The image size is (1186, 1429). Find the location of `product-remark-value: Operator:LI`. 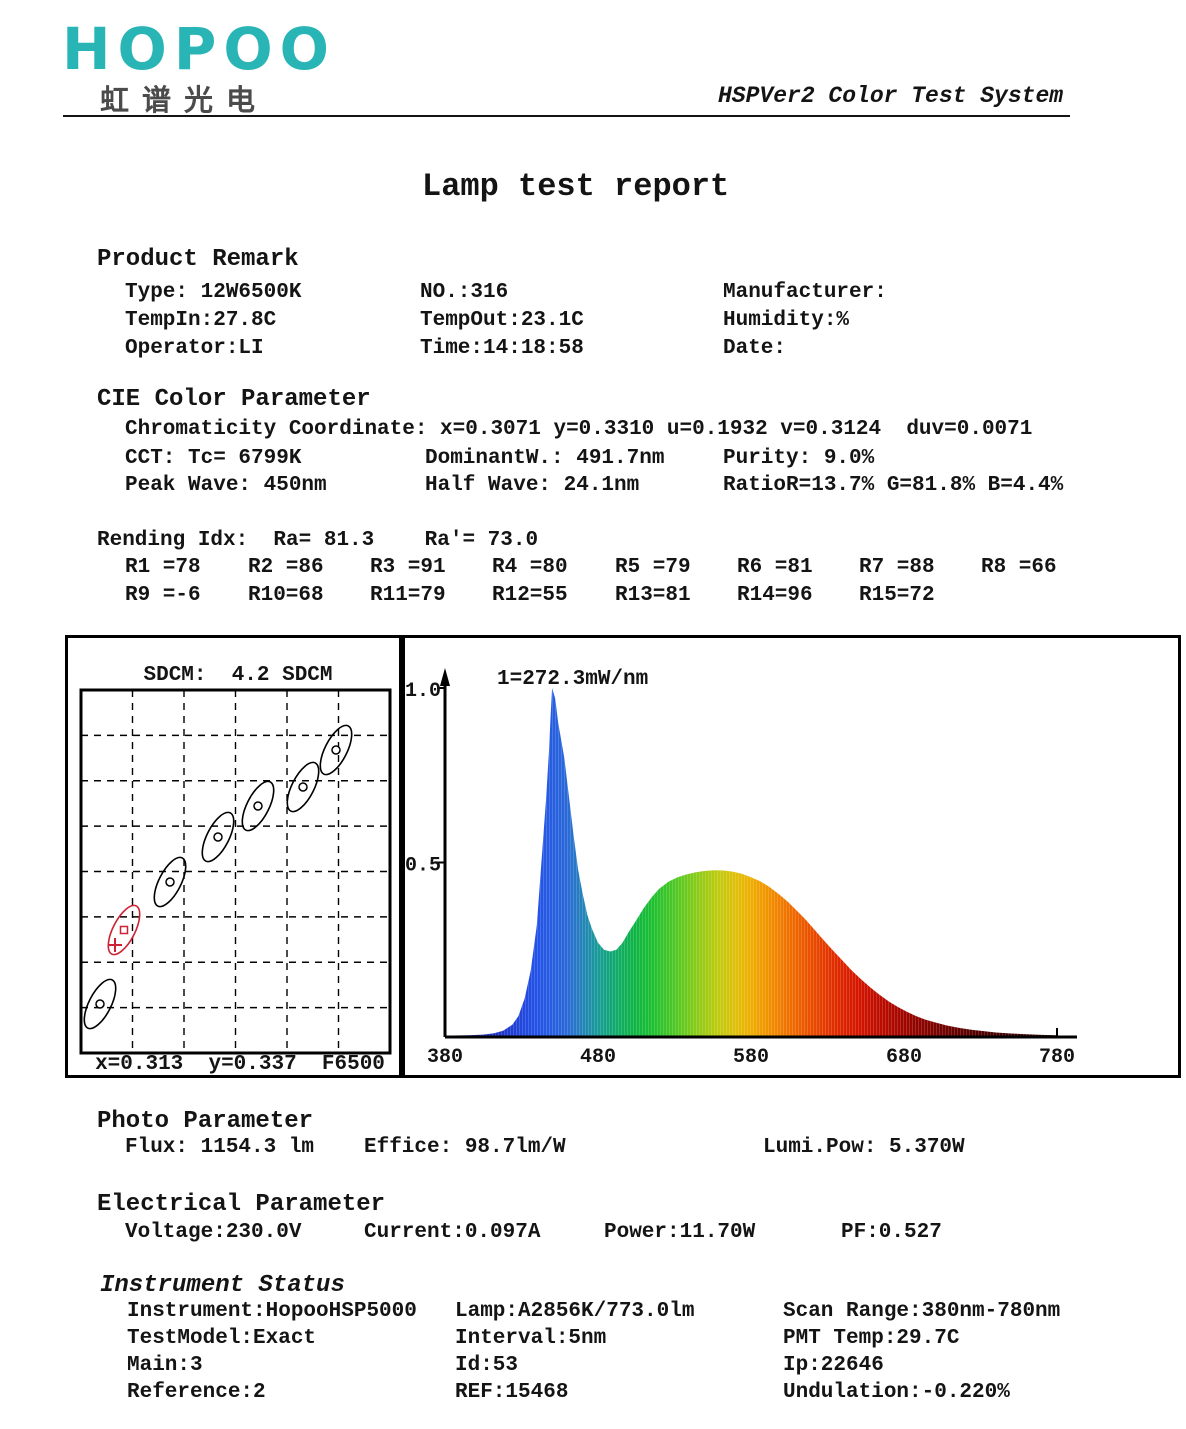

product-remark-value: Operator:LI is located at coordinates (194, 348).